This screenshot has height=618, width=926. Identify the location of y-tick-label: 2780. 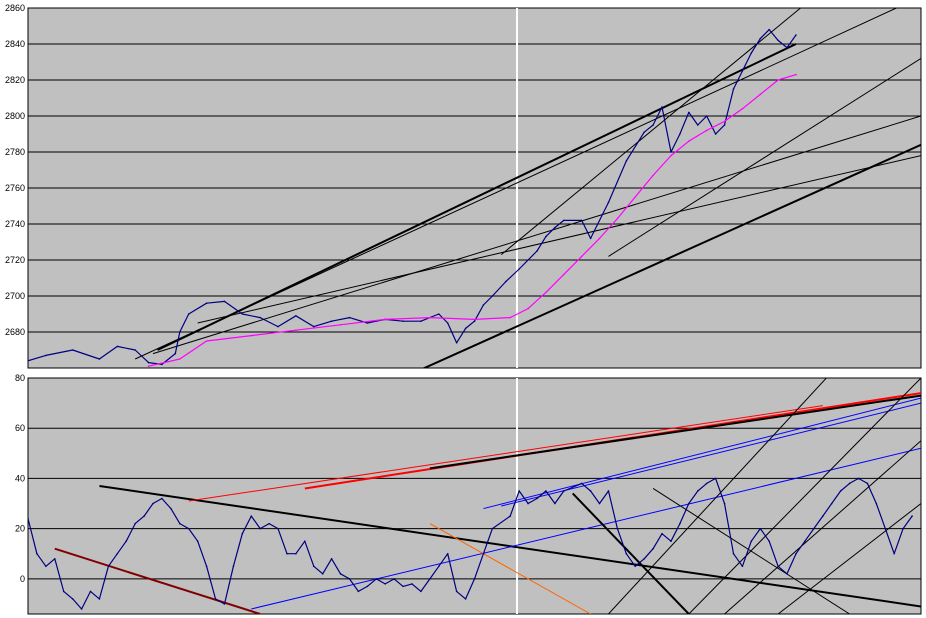
(15, 152).